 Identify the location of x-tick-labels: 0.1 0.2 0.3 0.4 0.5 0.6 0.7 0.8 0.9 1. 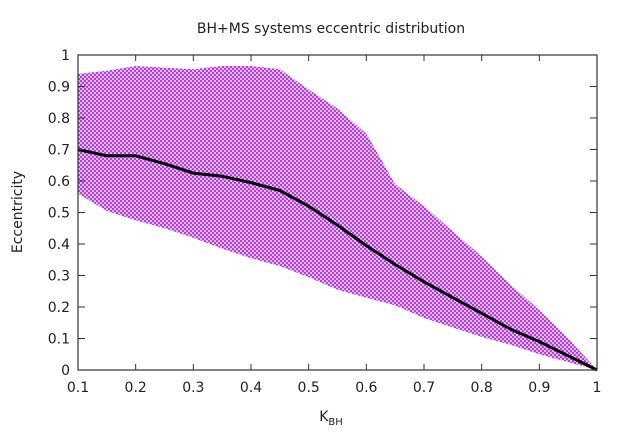
(334, 388).